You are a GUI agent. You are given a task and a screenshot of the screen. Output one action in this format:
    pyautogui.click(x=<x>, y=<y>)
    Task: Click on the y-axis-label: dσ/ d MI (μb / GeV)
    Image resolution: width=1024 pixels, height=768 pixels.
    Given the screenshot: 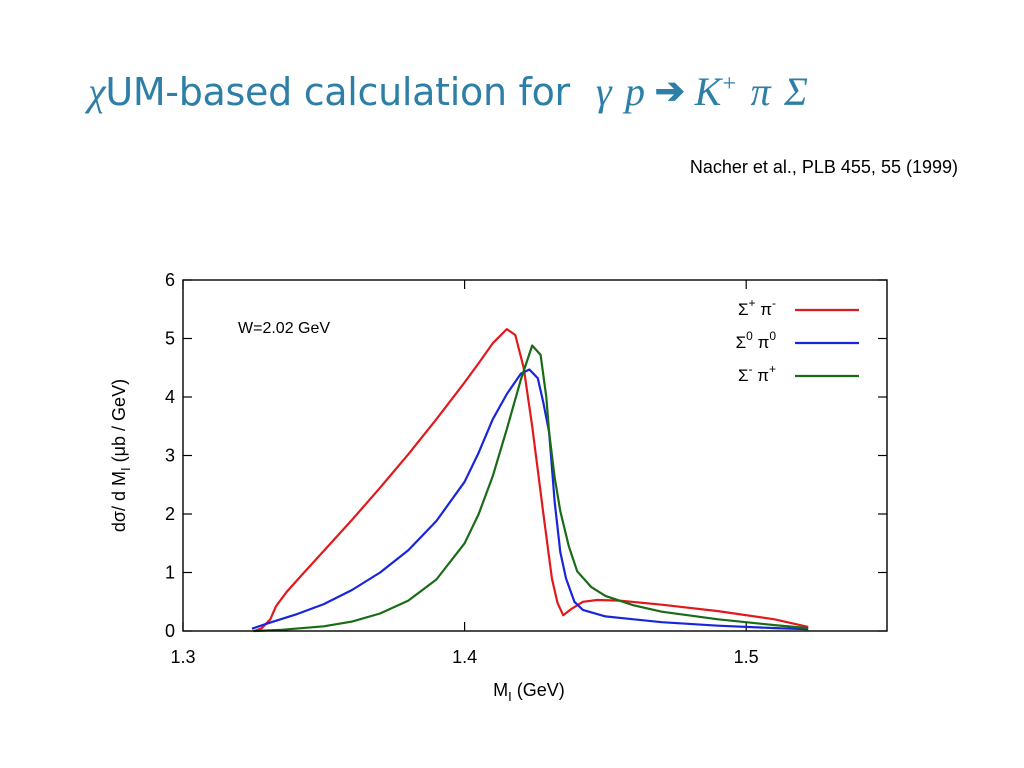 What is the action you would take?
    pyautogui.click(x=121, y=455)
    